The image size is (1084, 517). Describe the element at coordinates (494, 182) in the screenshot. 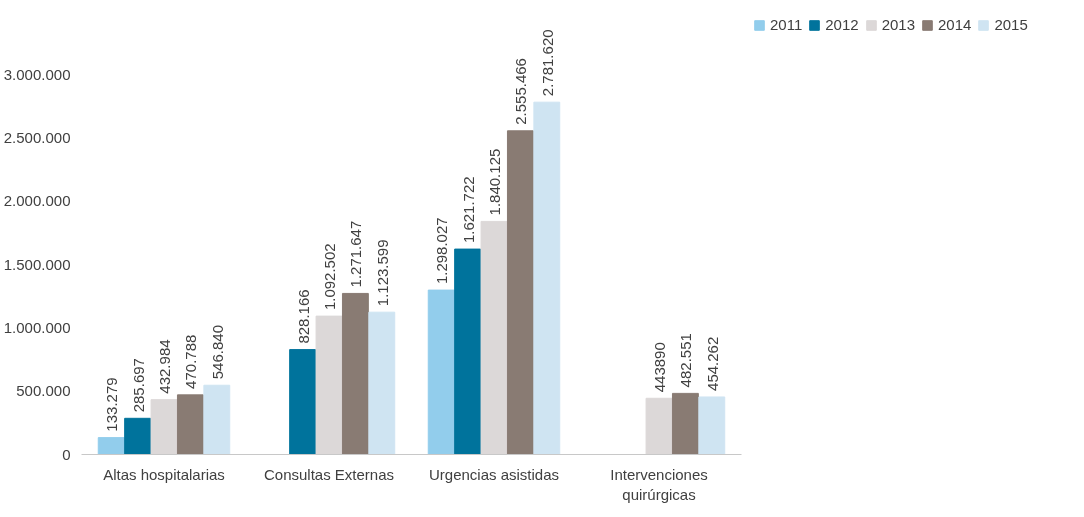

I see `data-label: 1.840.125` at that location.